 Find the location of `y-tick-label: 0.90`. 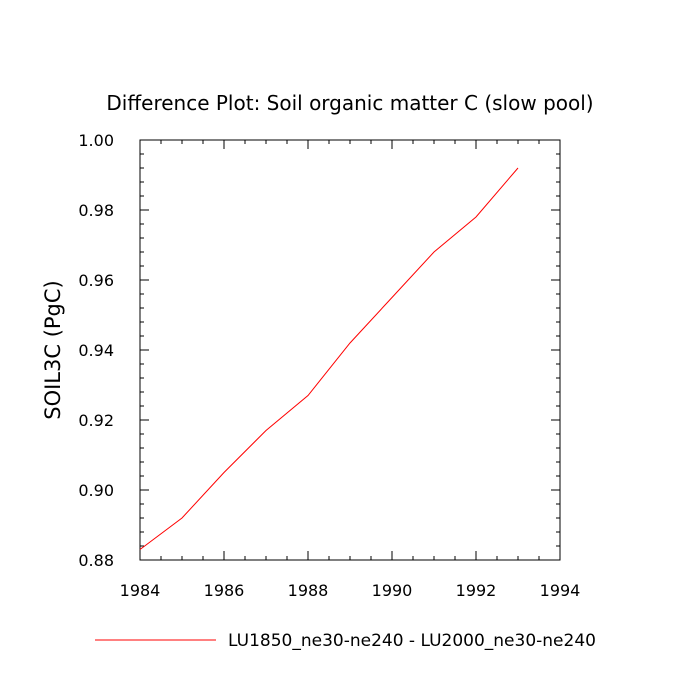

y-tick-label: 0.90 is located at coordinates (96, 490).